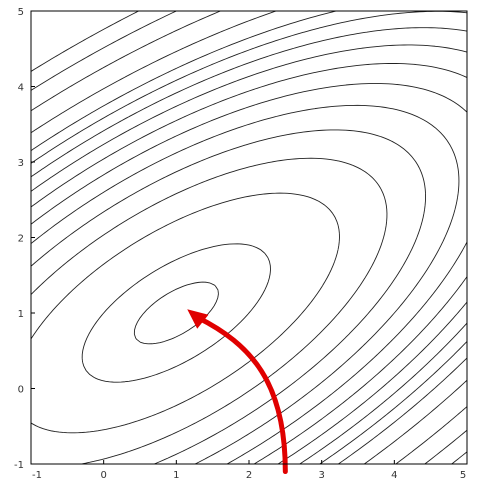 The height and width of the screenshot is (485, 479). What do you see at coordinates (241, 394) in the screenshot?
I see `arrow-shaft` at bounding box center [241, 394].